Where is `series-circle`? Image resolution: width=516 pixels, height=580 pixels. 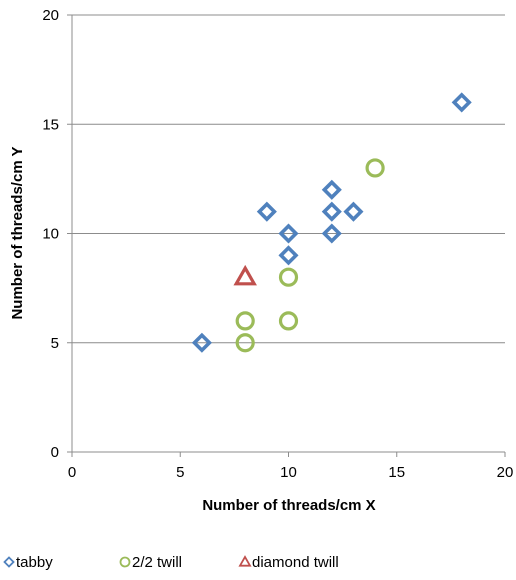 series-circle is located at coordinates (310, 255).